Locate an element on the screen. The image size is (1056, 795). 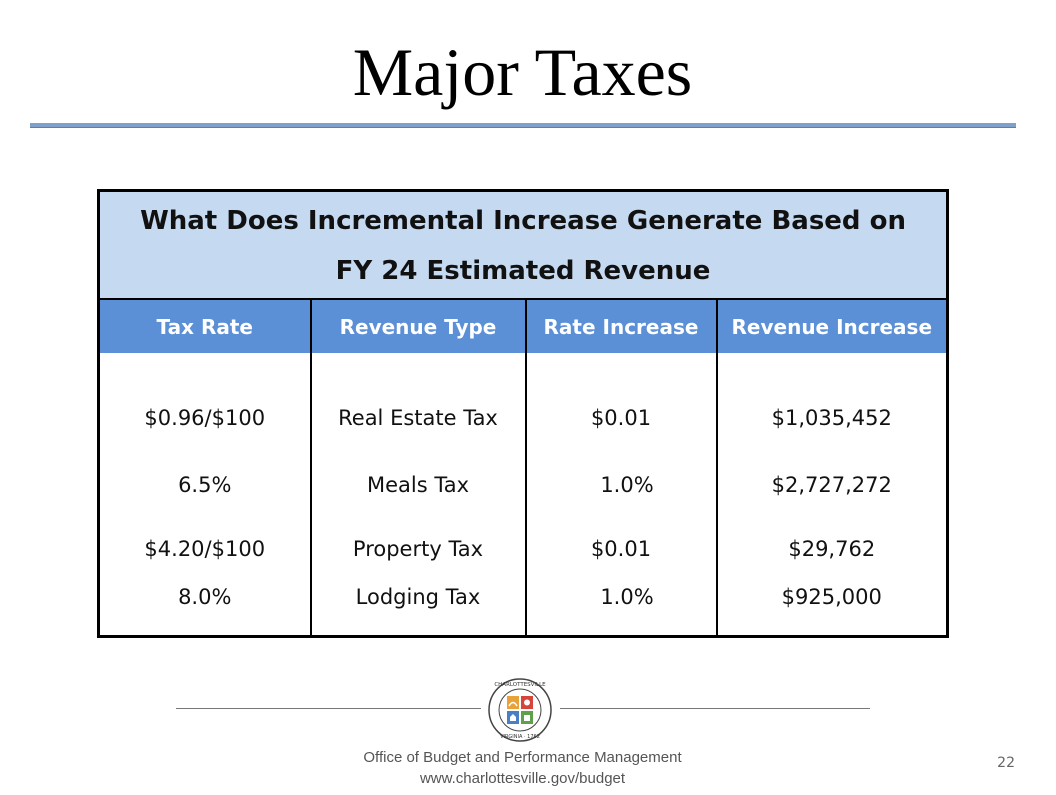
cell-revenue-increase: $1,035,452 is located at coordinates (831, 418).